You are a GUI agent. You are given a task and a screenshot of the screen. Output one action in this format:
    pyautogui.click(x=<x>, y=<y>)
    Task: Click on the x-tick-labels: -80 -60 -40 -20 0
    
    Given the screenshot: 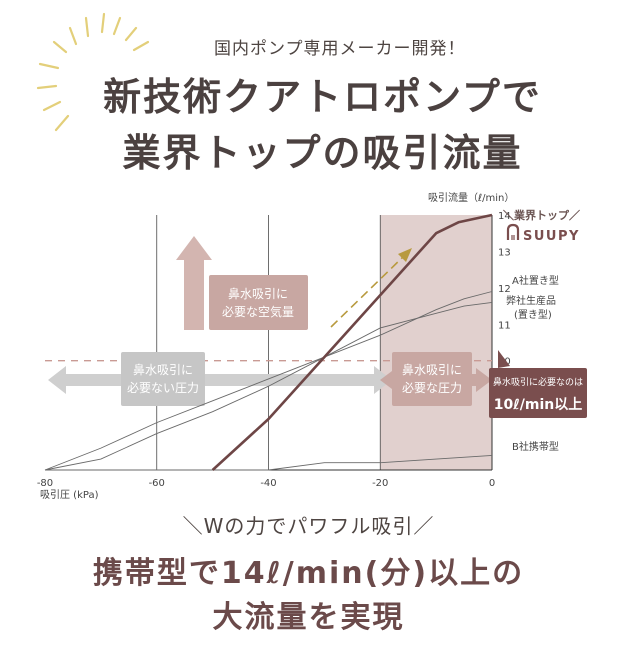 What is the action you would take?
    pyautogui.click(x=266, y=483)
    